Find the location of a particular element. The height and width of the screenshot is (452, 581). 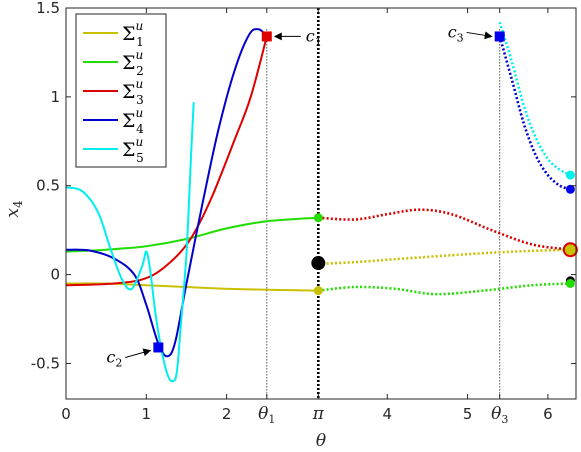

series-1-dotted-line is located at coordinates (444, 257).